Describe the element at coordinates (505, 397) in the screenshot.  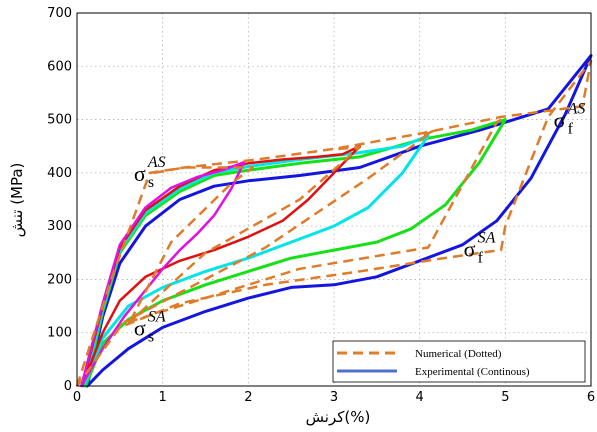
I see `x-tick-label: 5` at that location.